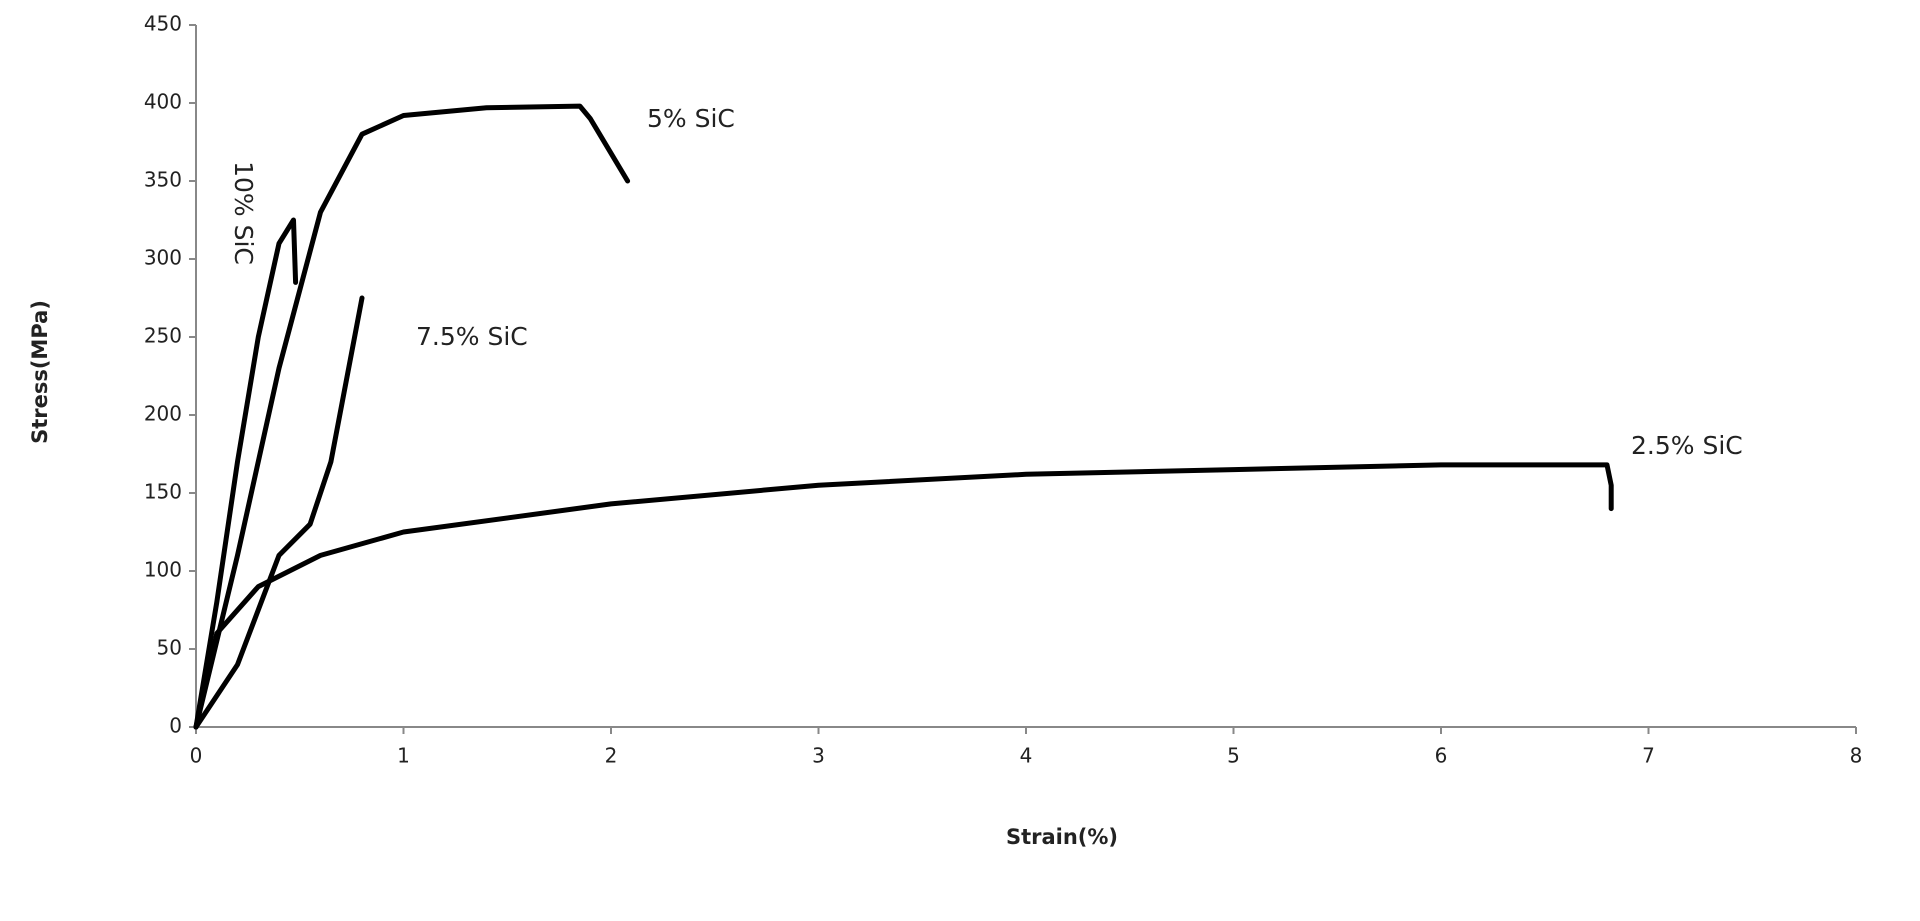  Describe the element at coordinates (175, 726) in the screenshot. I see `y-tick-label: 0` at that location.